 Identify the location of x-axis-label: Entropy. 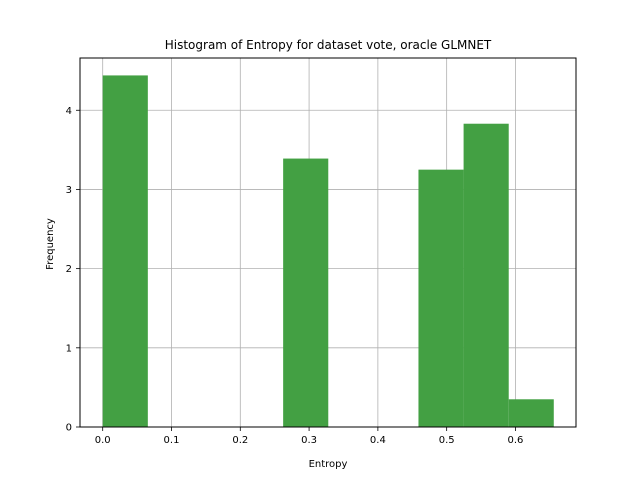
(328, 464).